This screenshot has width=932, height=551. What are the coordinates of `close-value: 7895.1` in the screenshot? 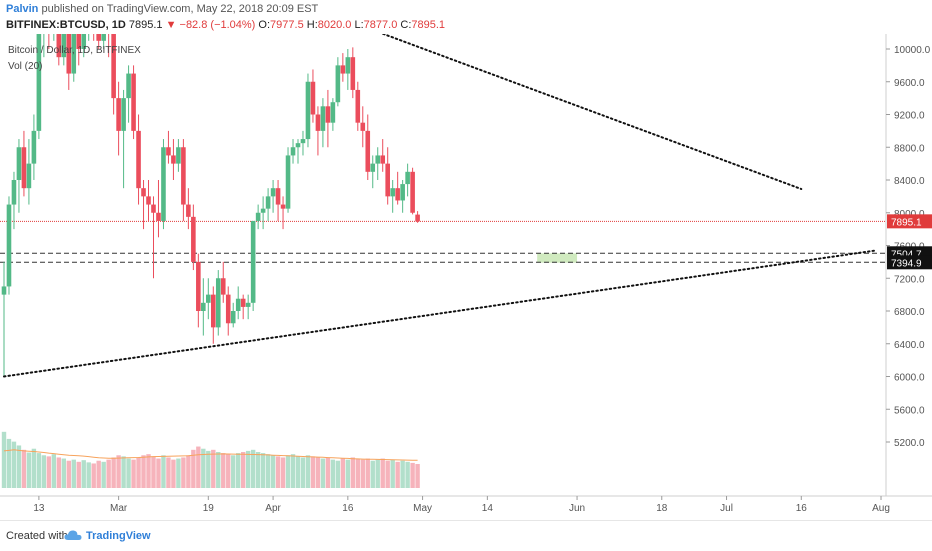 It's located at (428, 25).